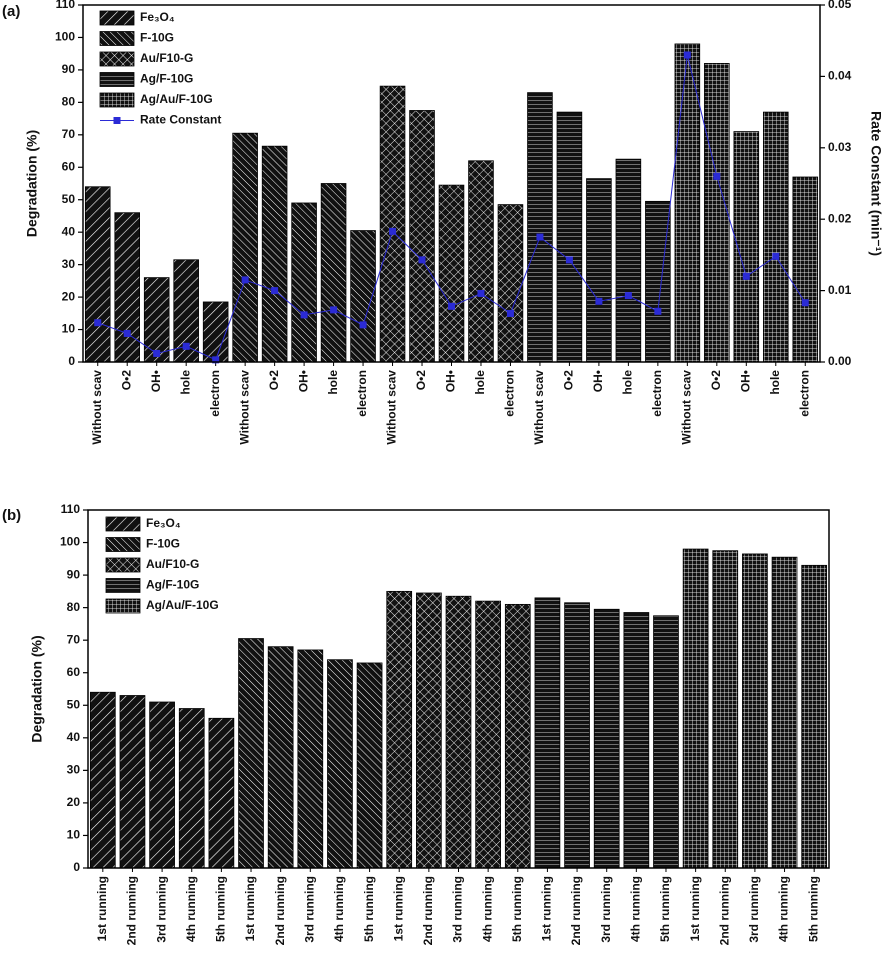  What do you see at coordinates (157, 17) in the screenshot?
I see `legend-label: Fe₃O₄` at bounding box center [157, 17].